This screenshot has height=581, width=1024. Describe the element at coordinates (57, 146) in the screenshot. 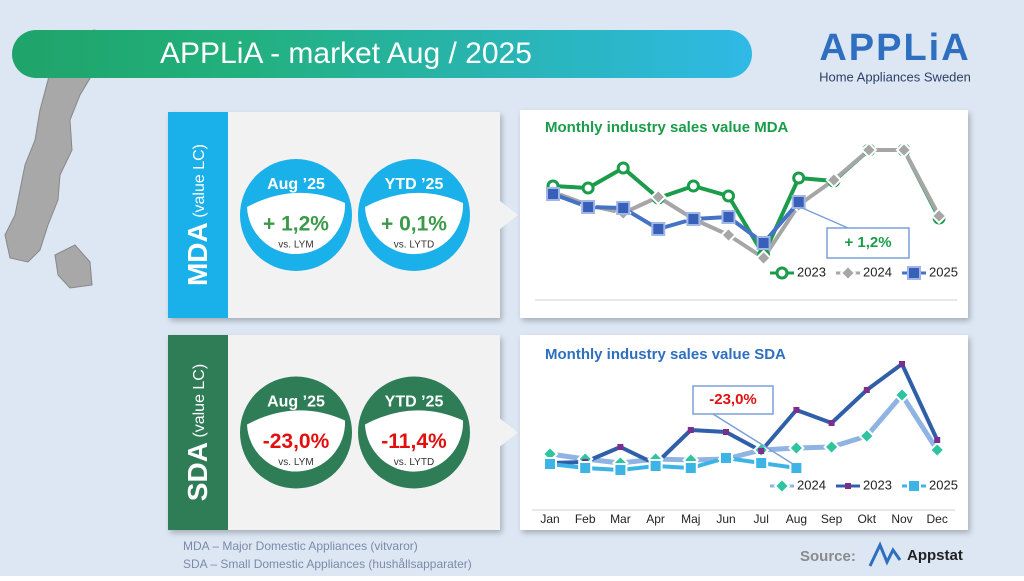

I see `sweden-map` at that location.